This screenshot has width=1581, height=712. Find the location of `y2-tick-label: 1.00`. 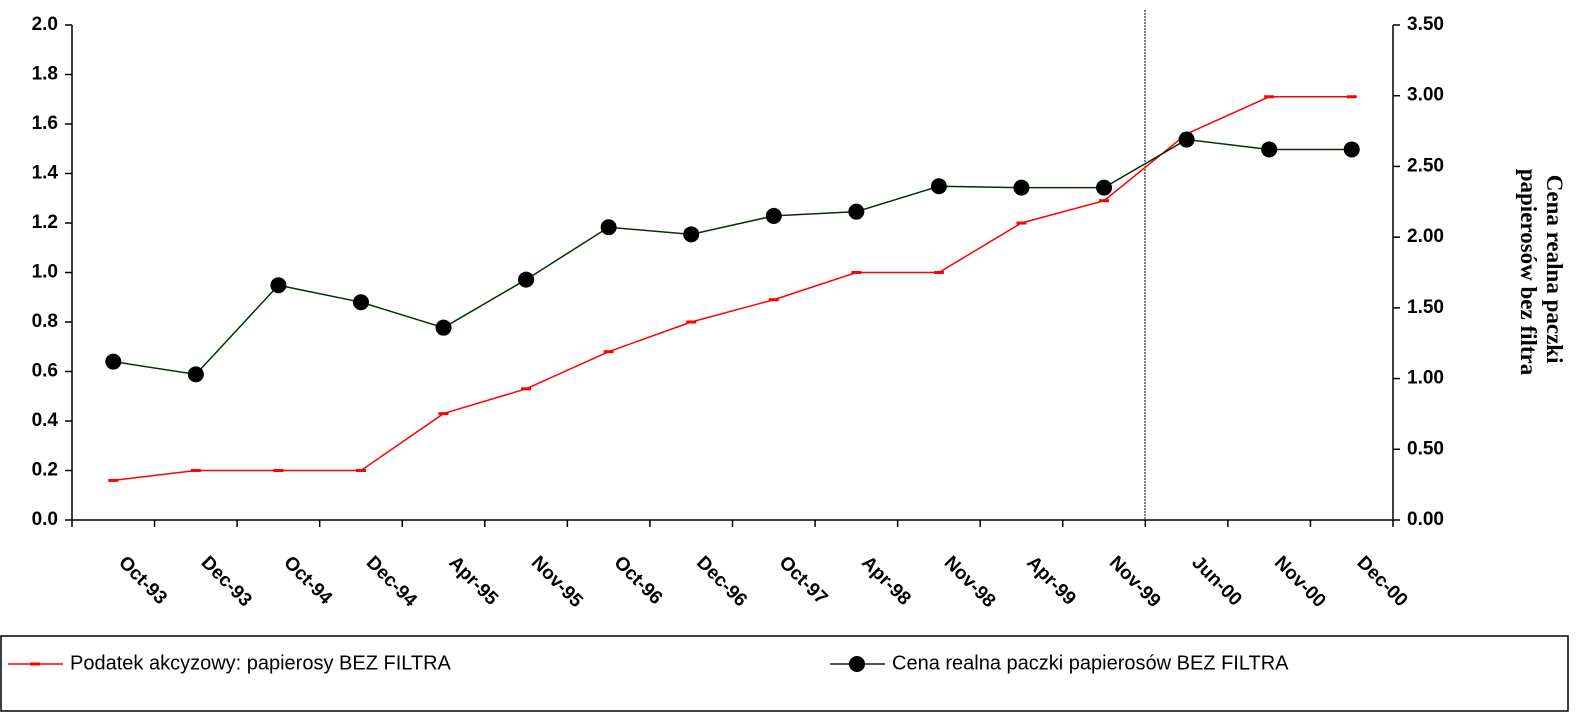

y2-tick-label: 1.00 is located at coordinates (1425, 378).